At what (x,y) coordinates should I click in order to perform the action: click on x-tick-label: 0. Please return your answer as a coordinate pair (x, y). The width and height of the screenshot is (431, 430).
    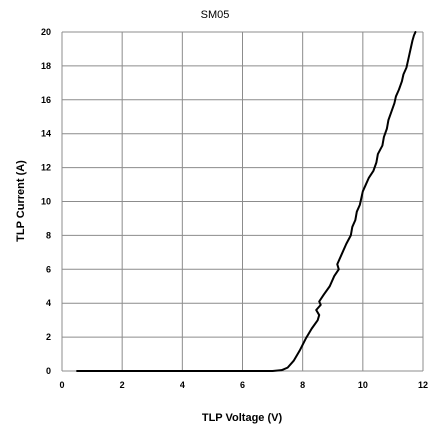
    Looking at the image, I should click on (61, 385).